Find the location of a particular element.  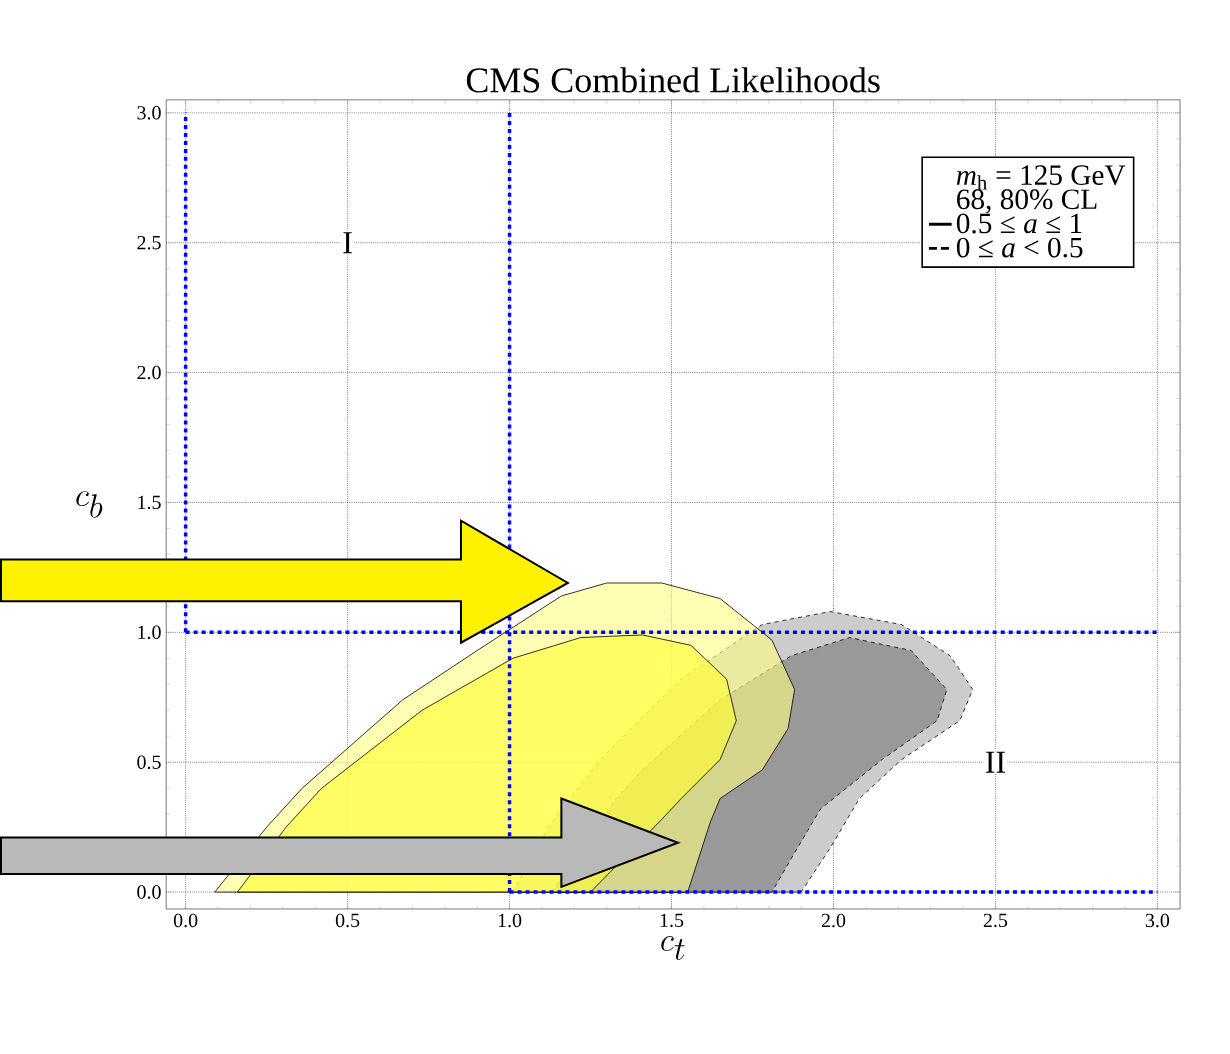

chart-title: CMS Combined Likelihoods is located at coordinates (673, 80).